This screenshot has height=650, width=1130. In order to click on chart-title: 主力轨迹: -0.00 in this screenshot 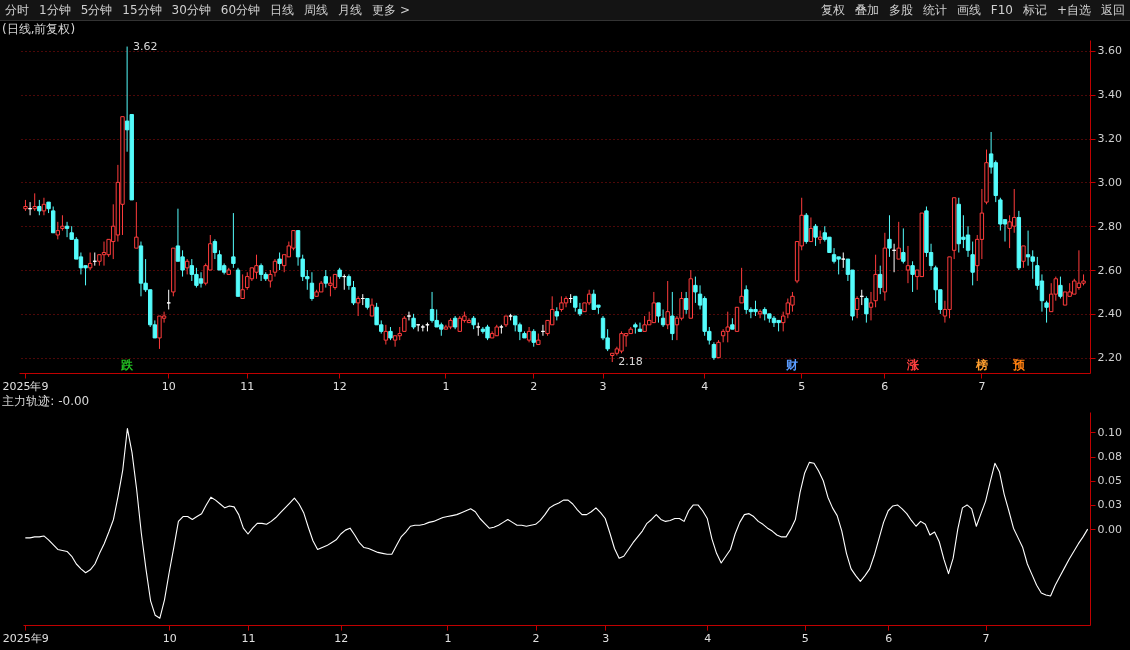, I will do `click(46, 401)`.